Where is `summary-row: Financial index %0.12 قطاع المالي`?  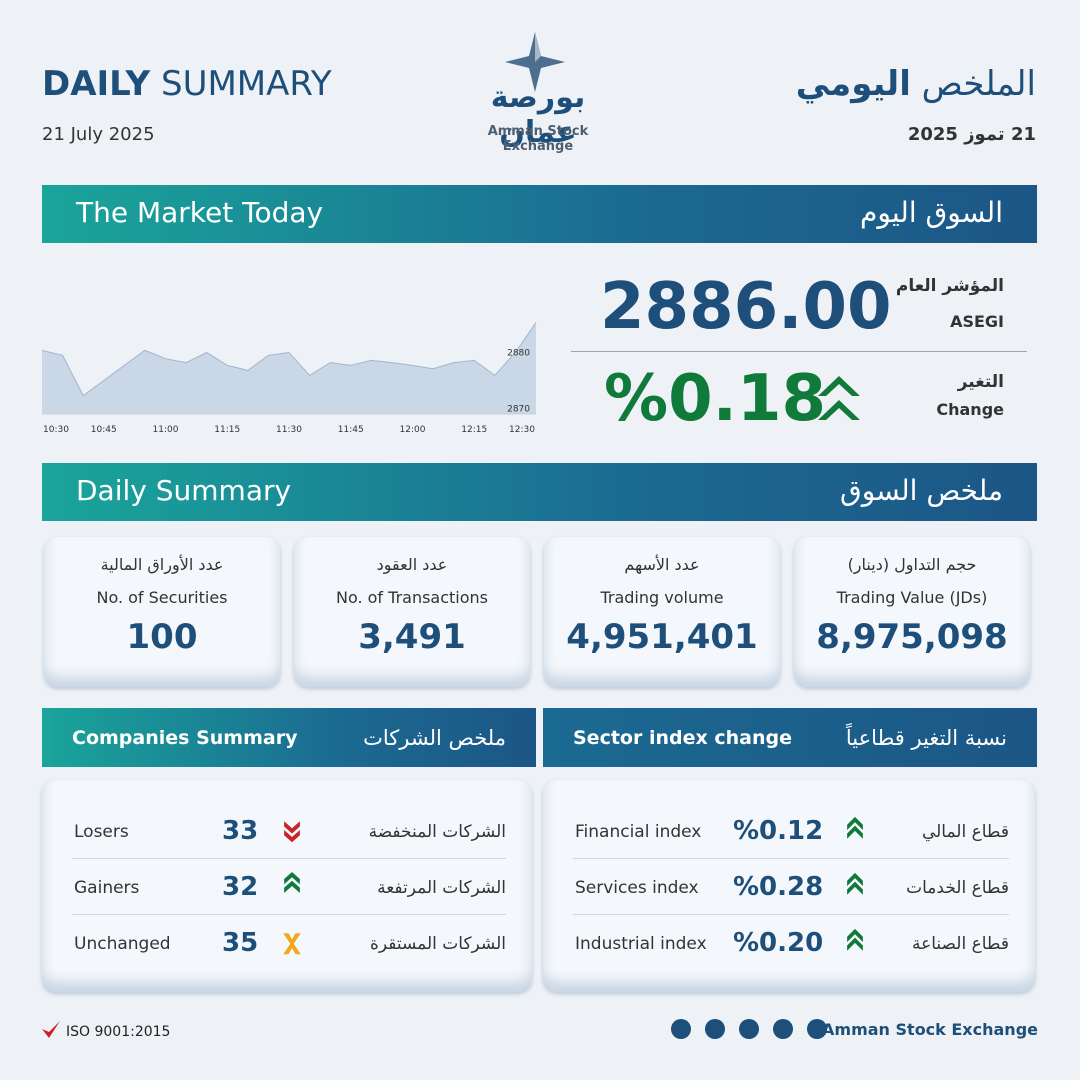 summary-row: Financial index %0.12 قطاع المالي is located at coordinates (791, 831).